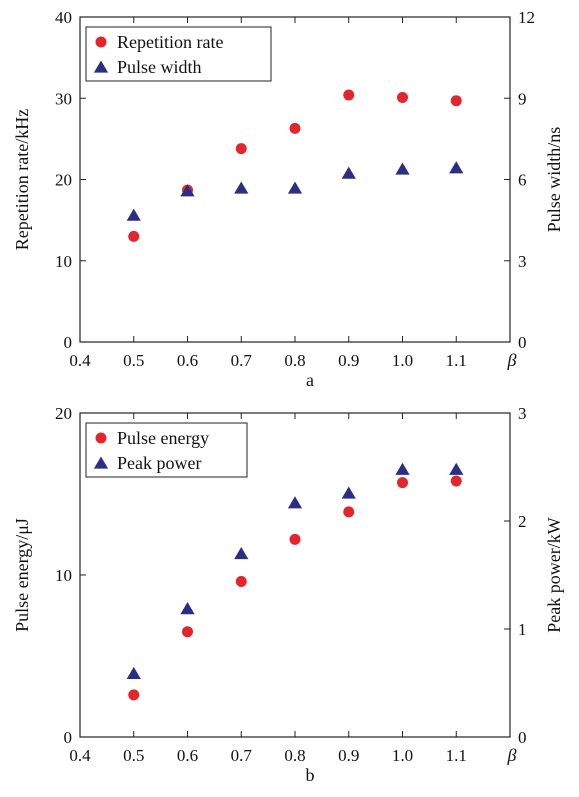  What do you see at coordinates (310, 775) in the screenshot?
I see `panel-label: b` at bounding box center [310, 775].